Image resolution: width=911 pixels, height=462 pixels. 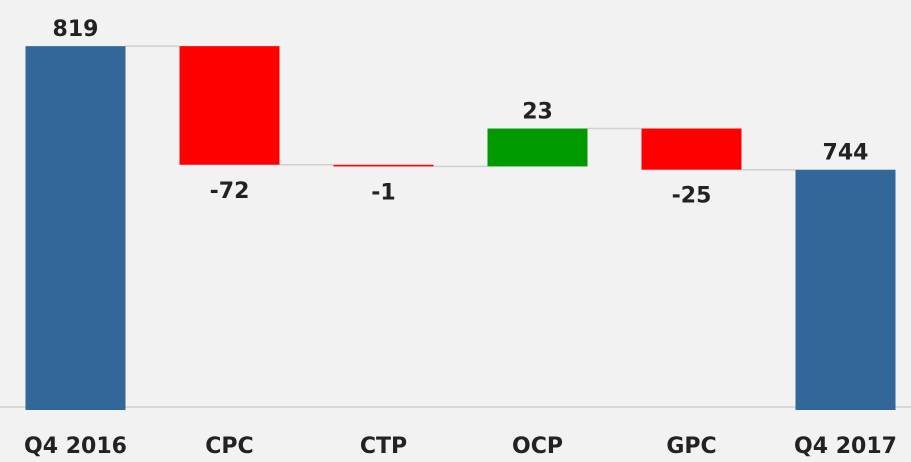 What do you see at coordinates (846, 153) in the screenshot?
I see `data-label: 744` at bounding box center [846, 153].